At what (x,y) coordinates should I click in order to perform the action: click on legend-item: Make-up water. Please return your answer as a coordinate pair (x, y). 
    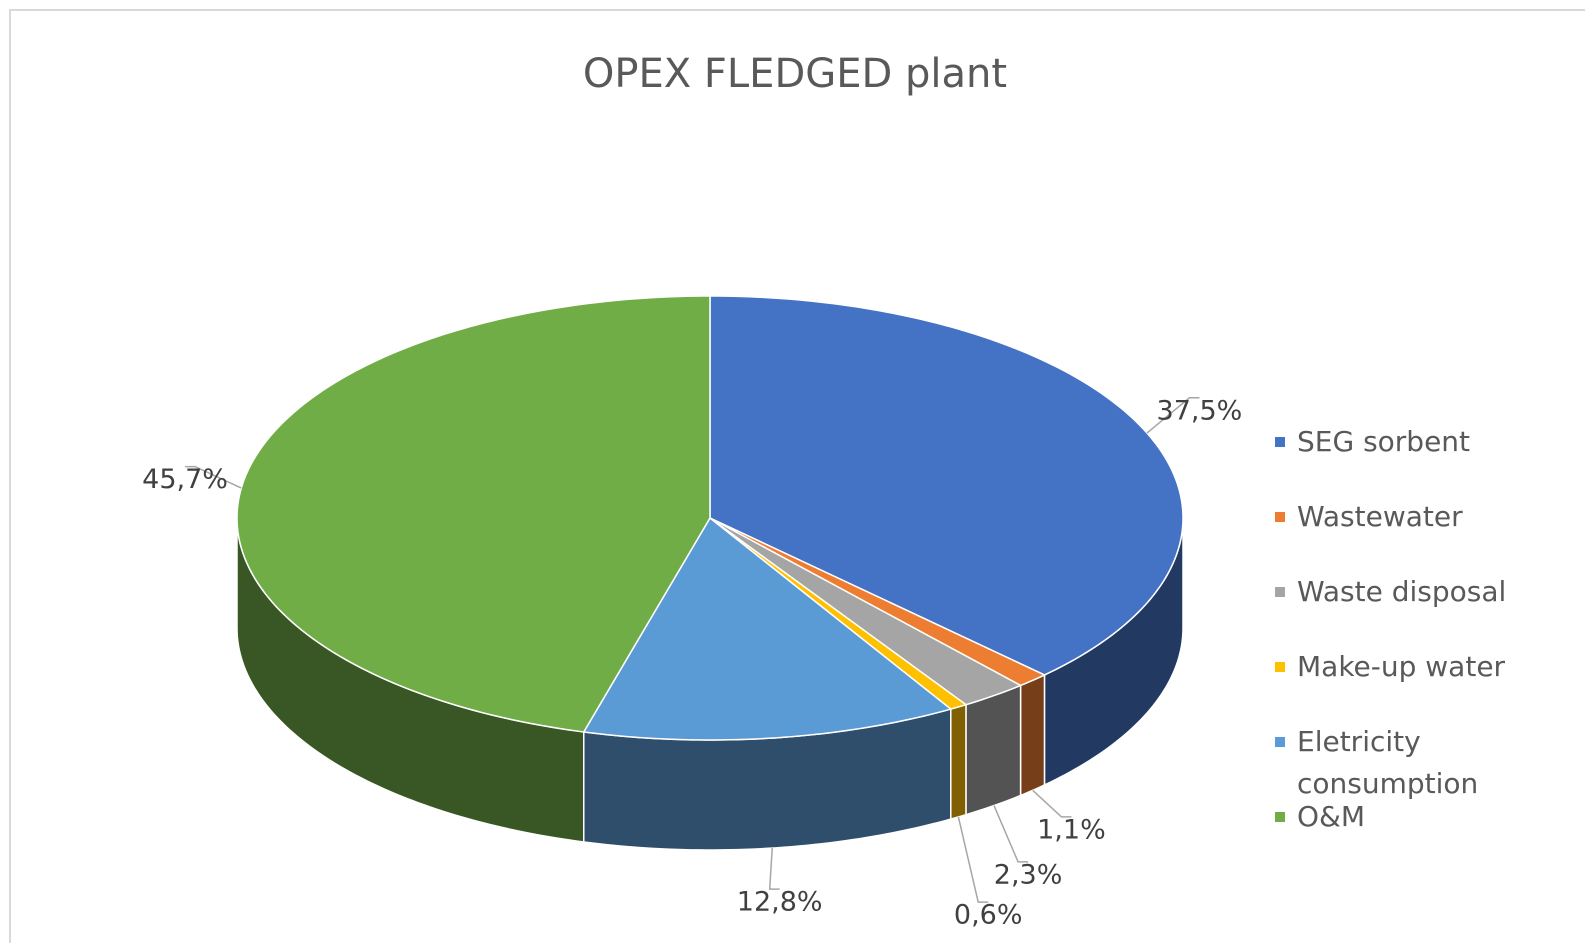
    Looking at the image, I should click on (1395, 667).